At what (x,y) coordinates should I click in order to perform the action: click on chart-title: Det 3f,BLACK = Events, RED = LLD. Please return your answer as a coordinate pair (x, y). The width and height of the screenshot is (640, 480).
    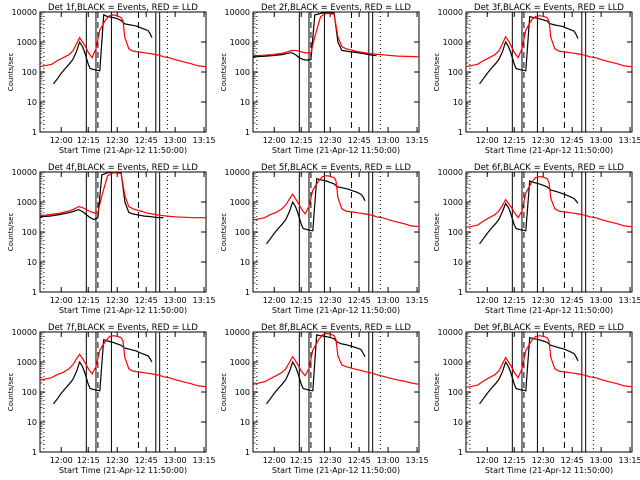
    Looking at the image, I should click on (549, 8).